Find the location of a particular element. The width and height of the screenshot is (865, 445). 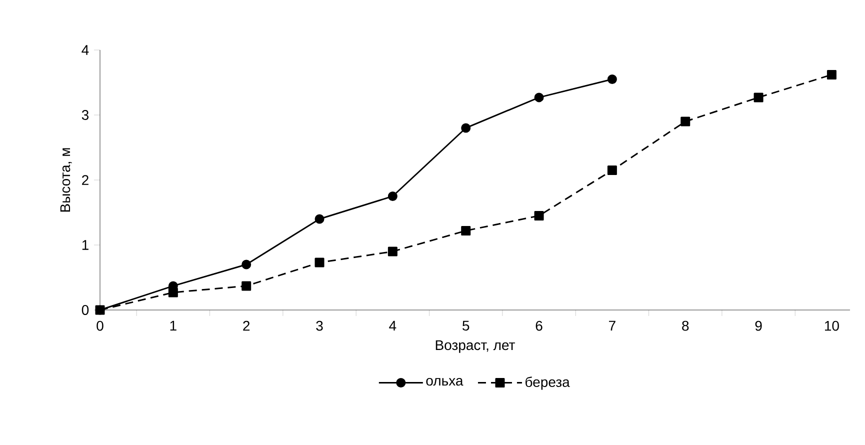

x-tick-label: 6 is located at coordinates (539, 325).